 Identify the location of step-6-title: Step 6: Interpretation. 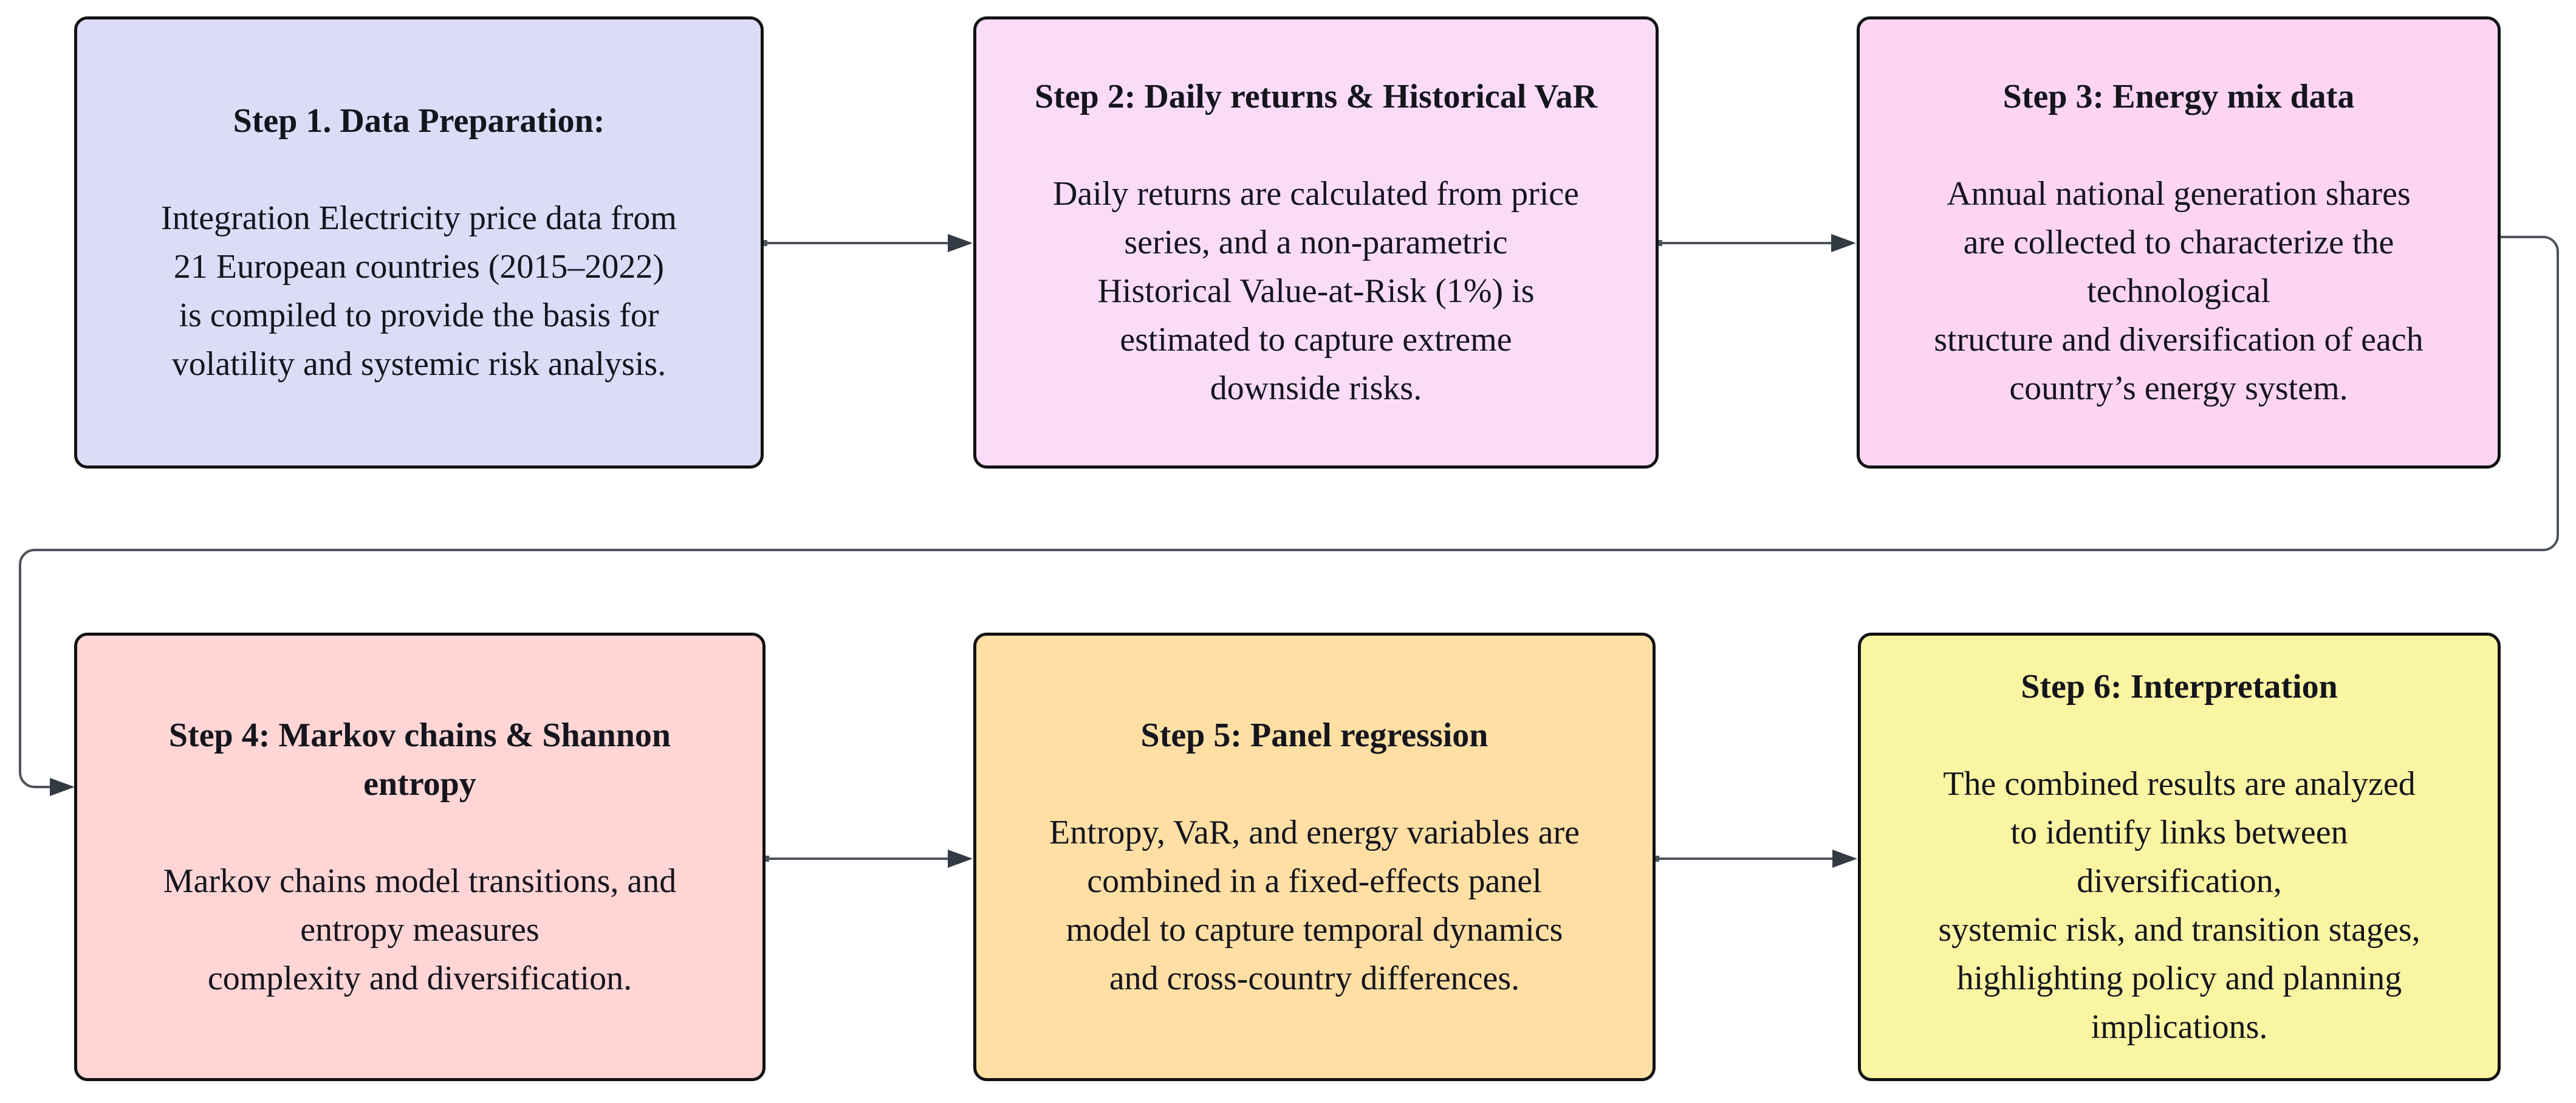
(2179, 687).